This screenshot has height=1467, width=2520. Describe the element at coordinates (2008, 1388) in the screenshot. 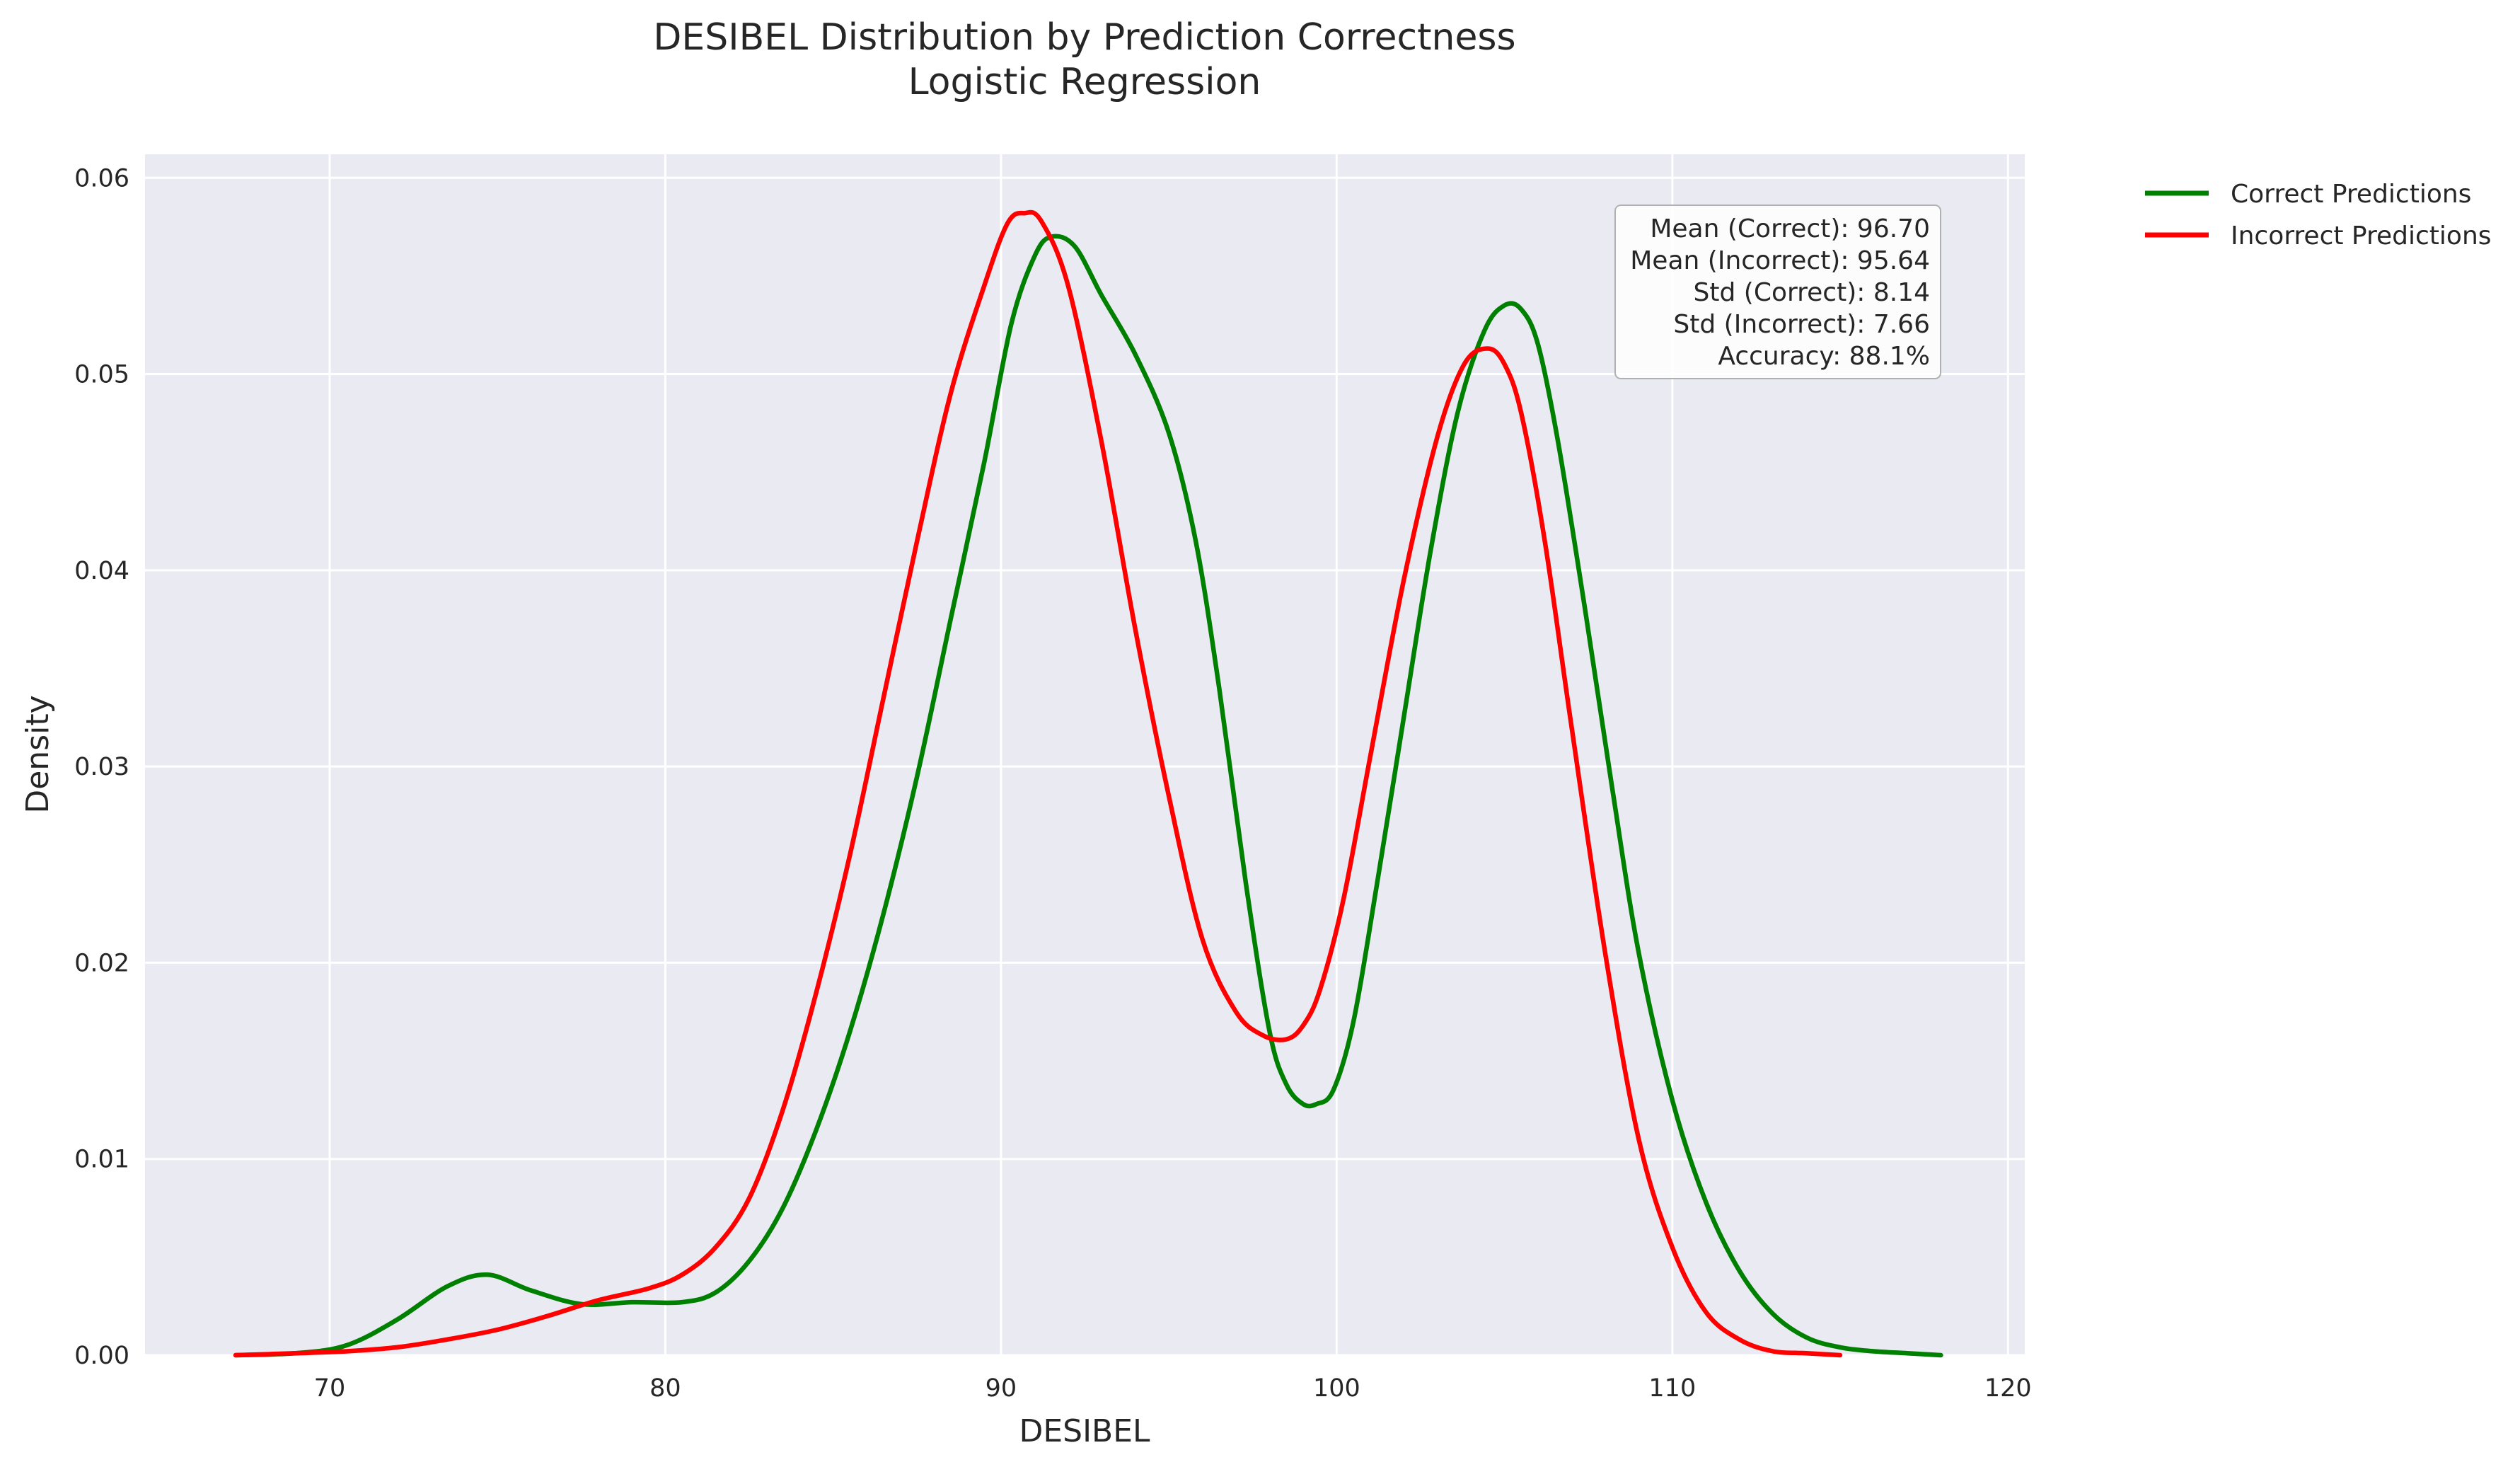

I see `x-tick-label: 120` at that location.